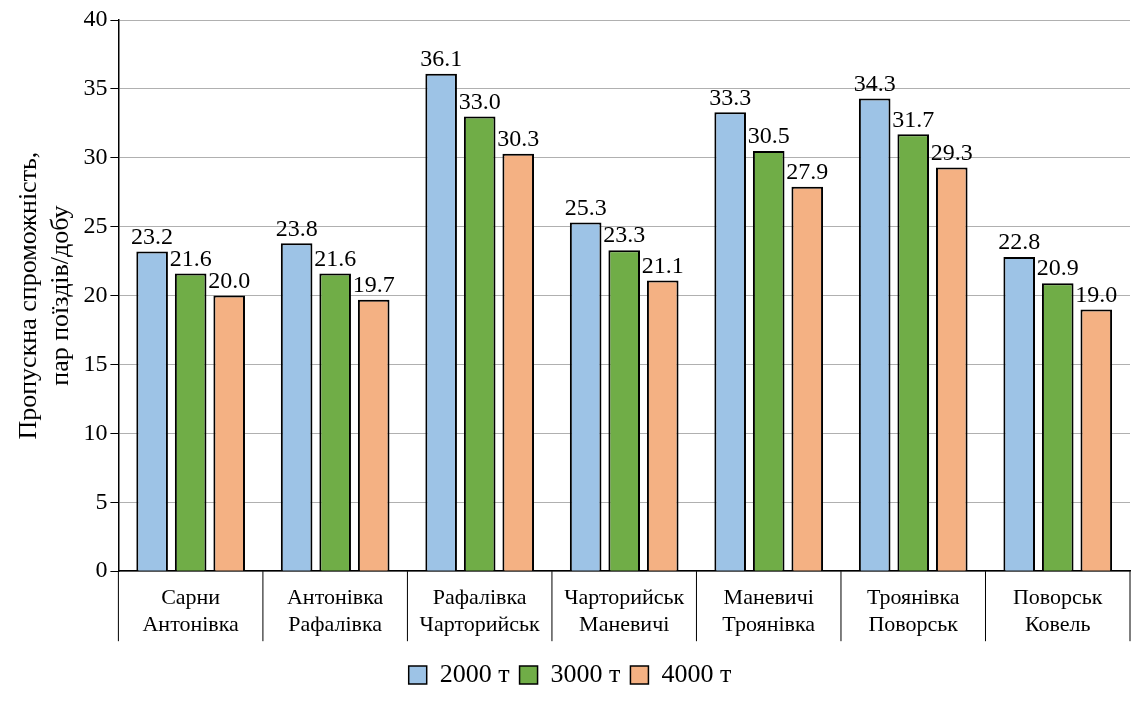  What do you see at coordinates (373, 284) in the screenshot?
I see `data-label: 19.7` at bounding box center [373, 284].